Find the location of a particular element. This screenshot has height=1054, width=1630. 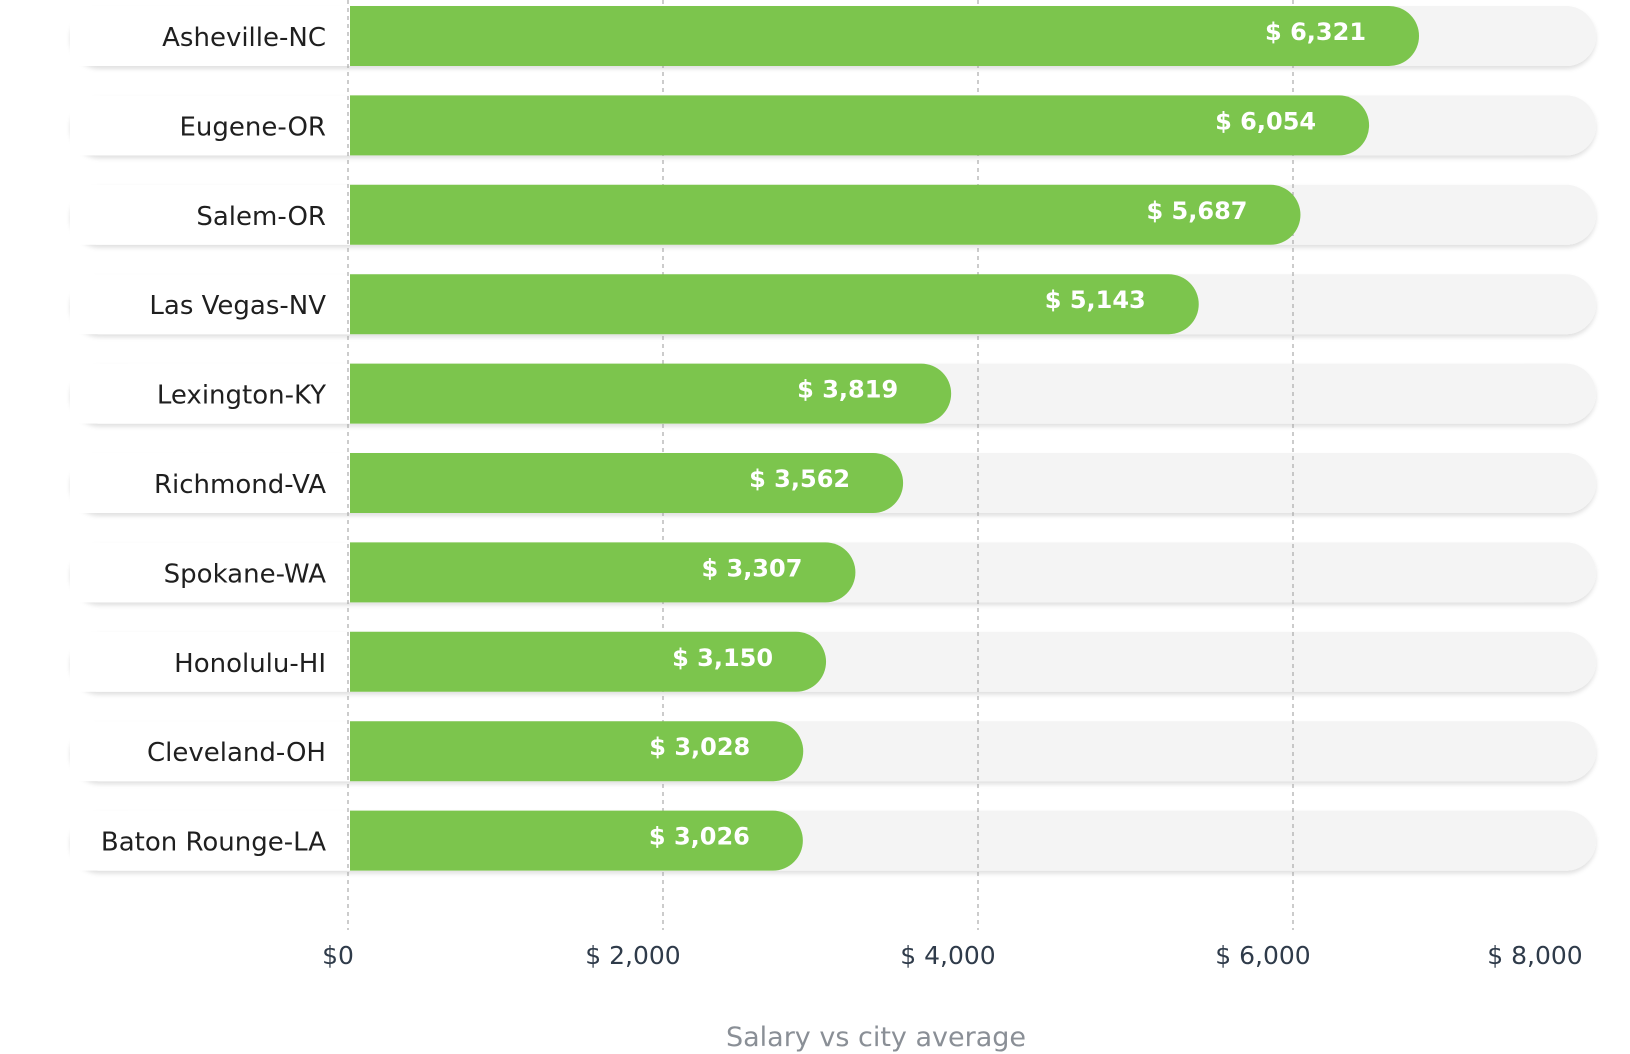

category-label: Eugene-OR is located at coordinates (252, 127).